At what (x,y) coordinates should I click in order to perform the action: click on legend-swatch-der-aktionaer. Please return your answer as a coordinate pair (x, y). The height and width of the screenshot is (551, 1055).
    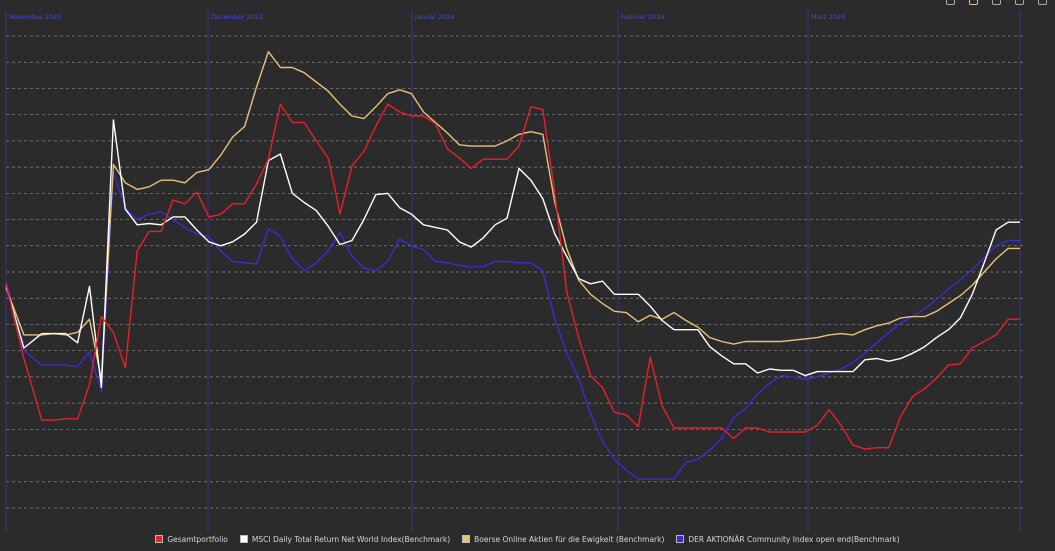
    Looking at the image, I should click on (680, 539).